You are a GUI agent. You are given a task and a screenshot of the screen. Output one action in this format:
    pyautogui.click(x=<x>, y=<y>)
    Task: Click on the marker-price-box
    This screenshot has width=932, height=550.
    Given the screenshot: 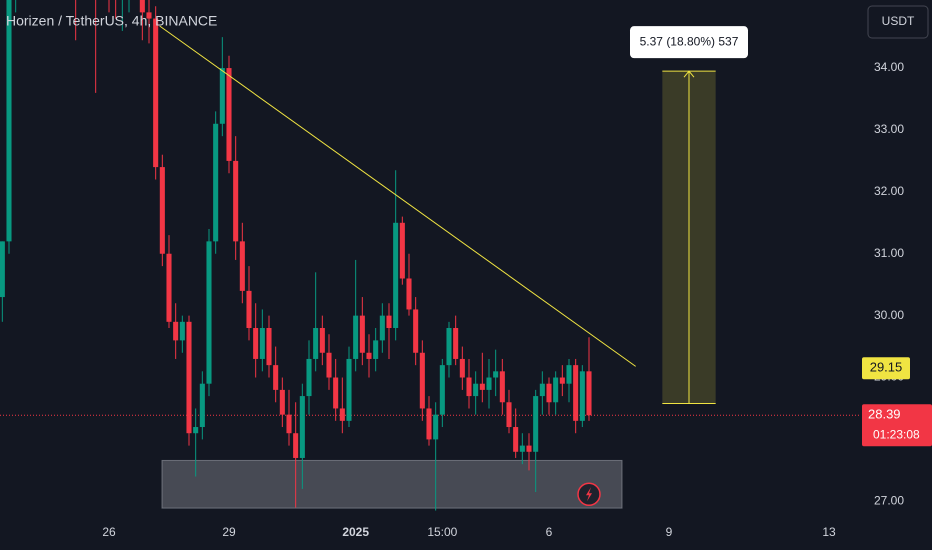 What is the action you would take?
    pyautogui.click(x=886, y=368)
    